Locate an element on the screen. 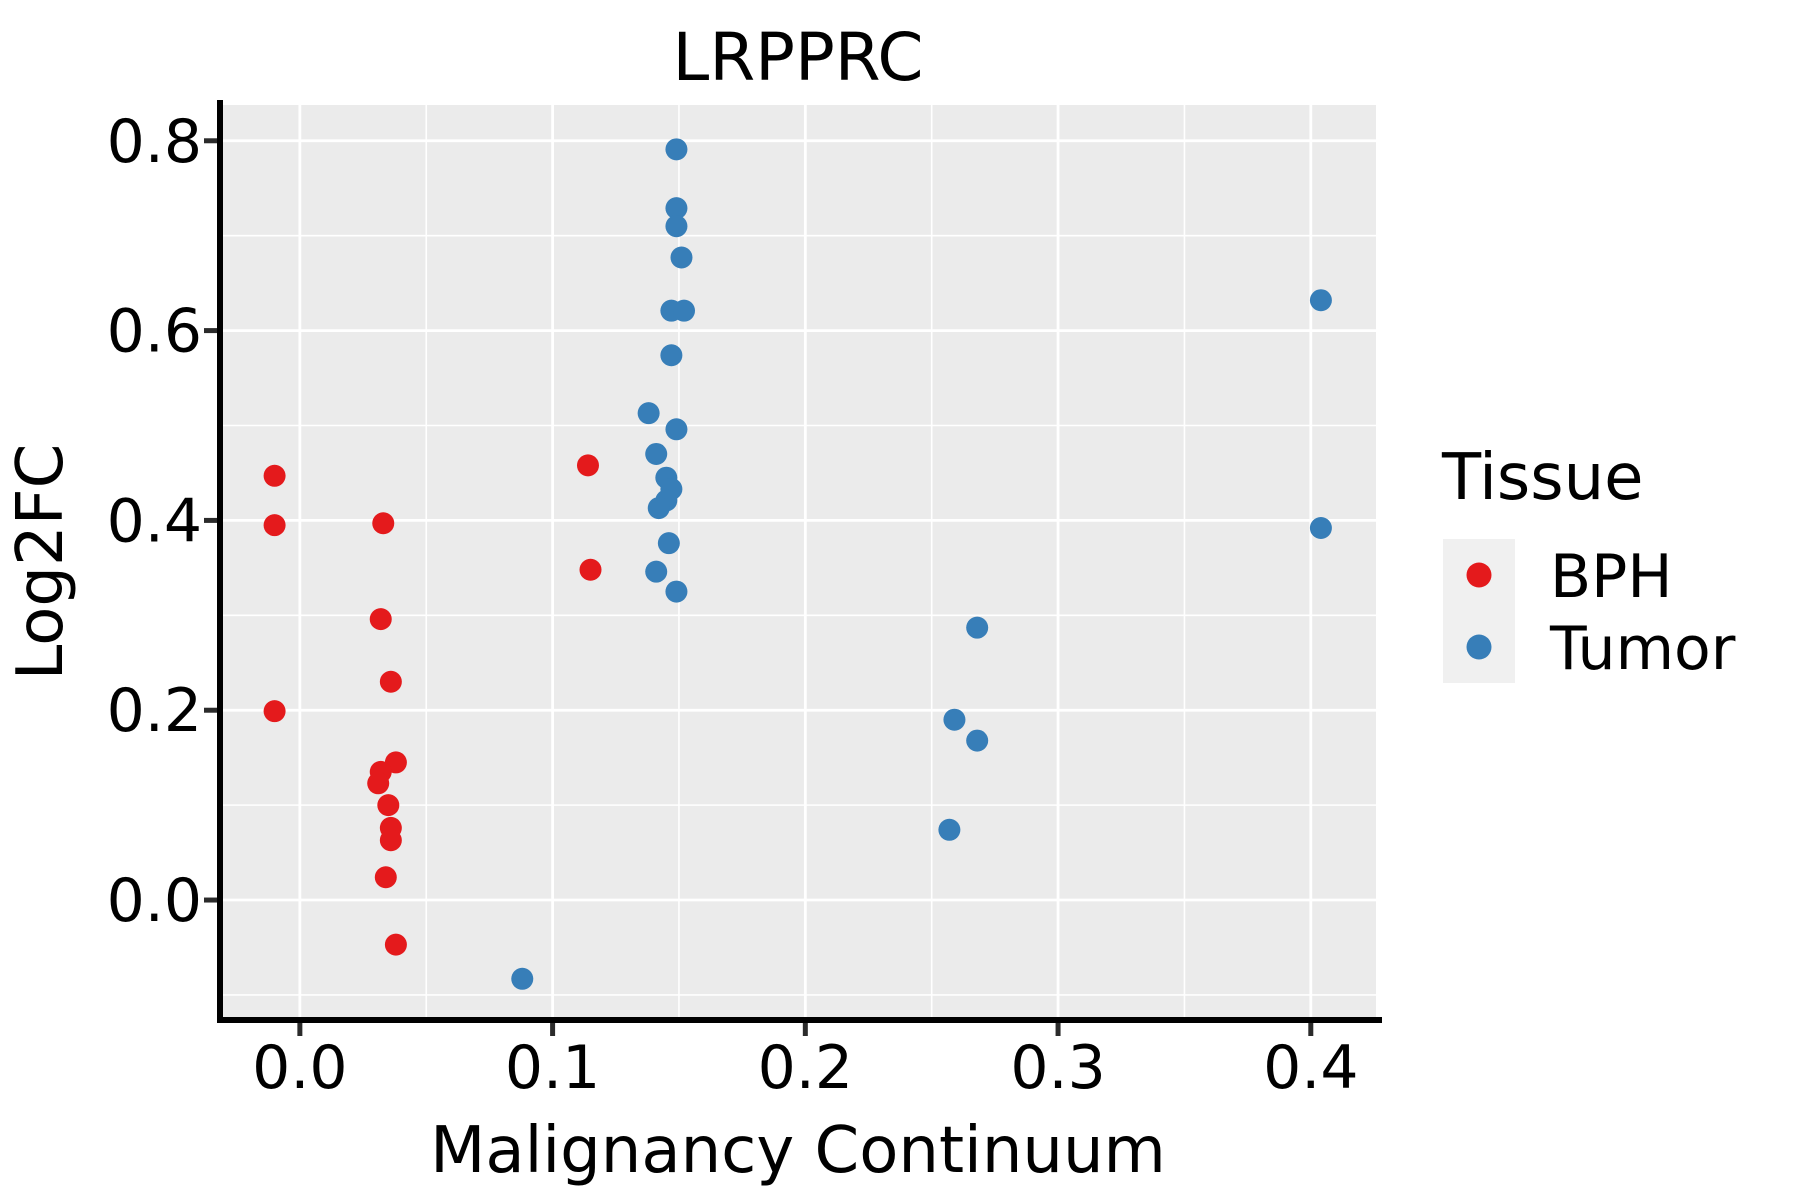 The height and width of the screenshot is (1204, 1800). y-tick-label: 0.2 is located at coordinates (154, 711).